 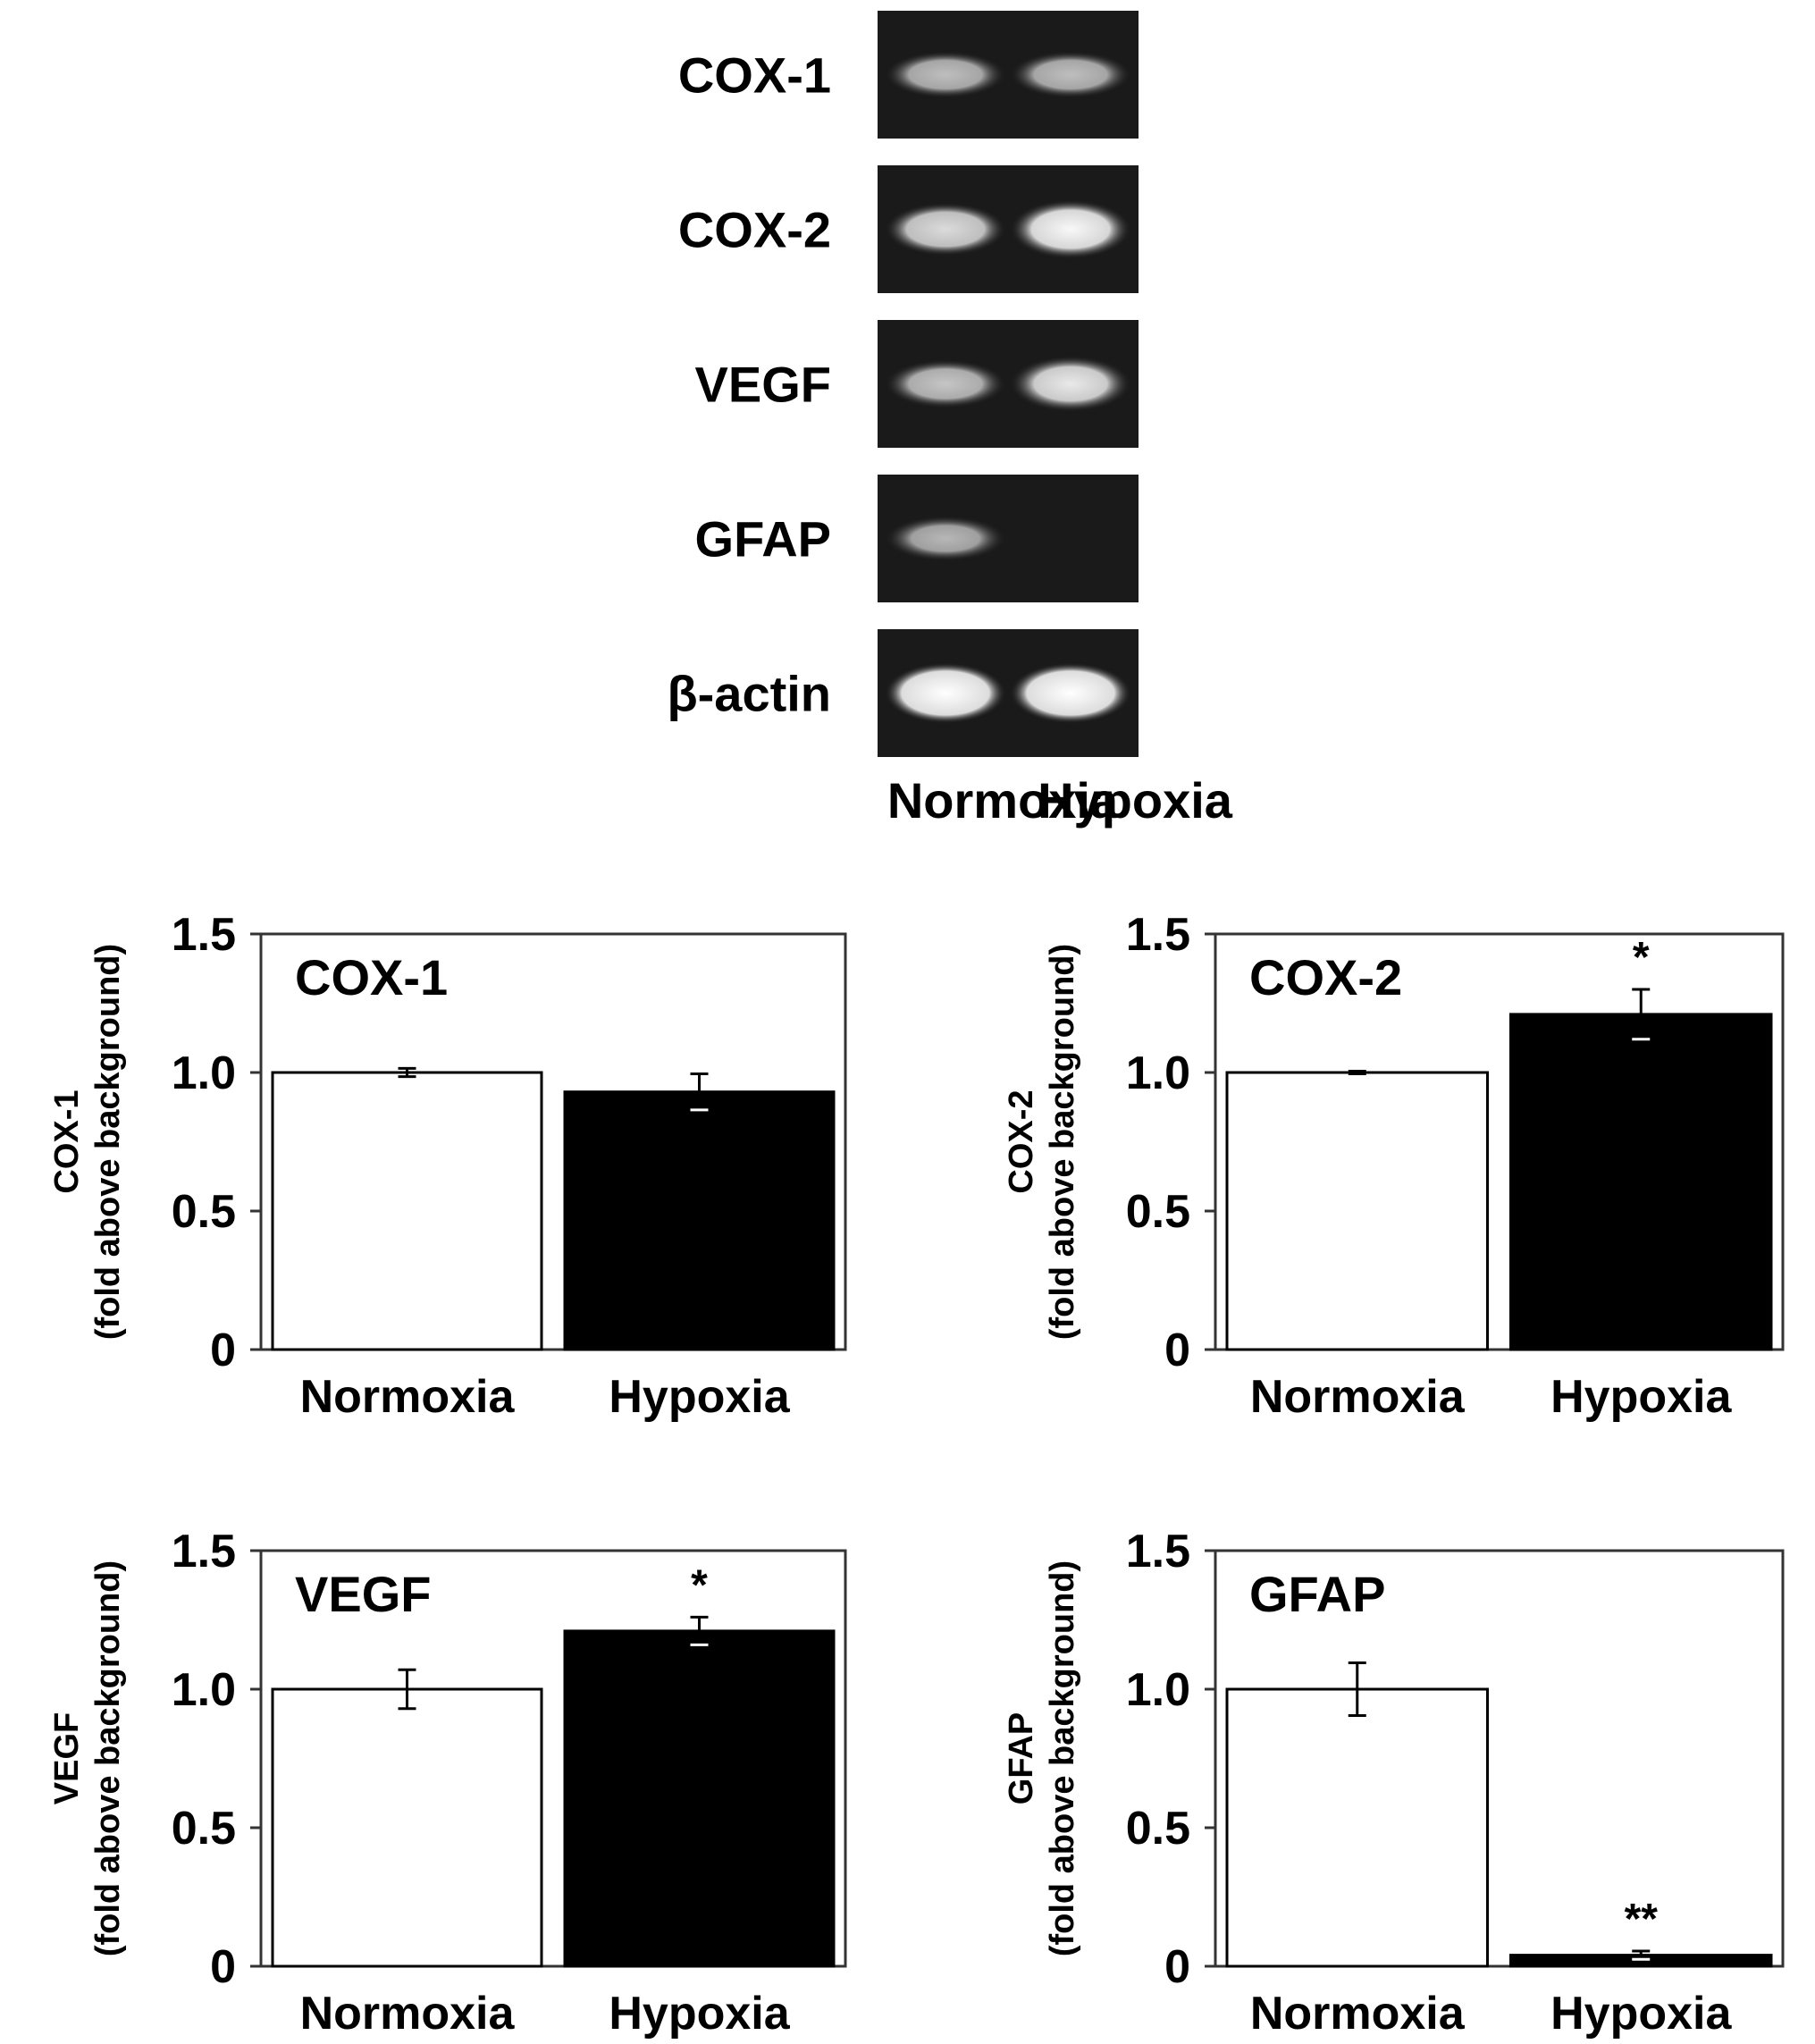 What do you see at coordinates (363, 1594) in the screenshot?
I see `panel-title: VEGF` at bounding box center [363, 1594].